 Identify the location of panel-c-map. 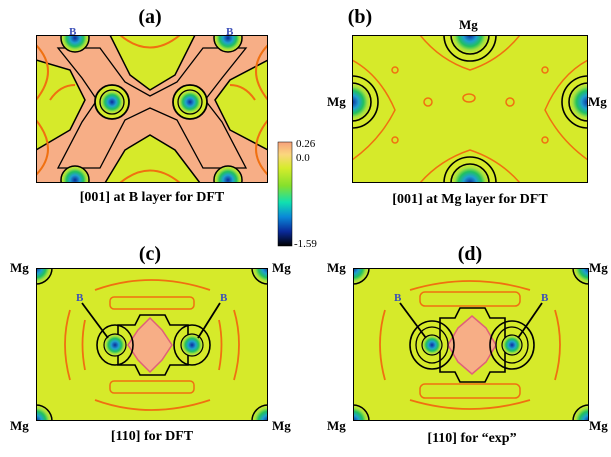
(152, 344).